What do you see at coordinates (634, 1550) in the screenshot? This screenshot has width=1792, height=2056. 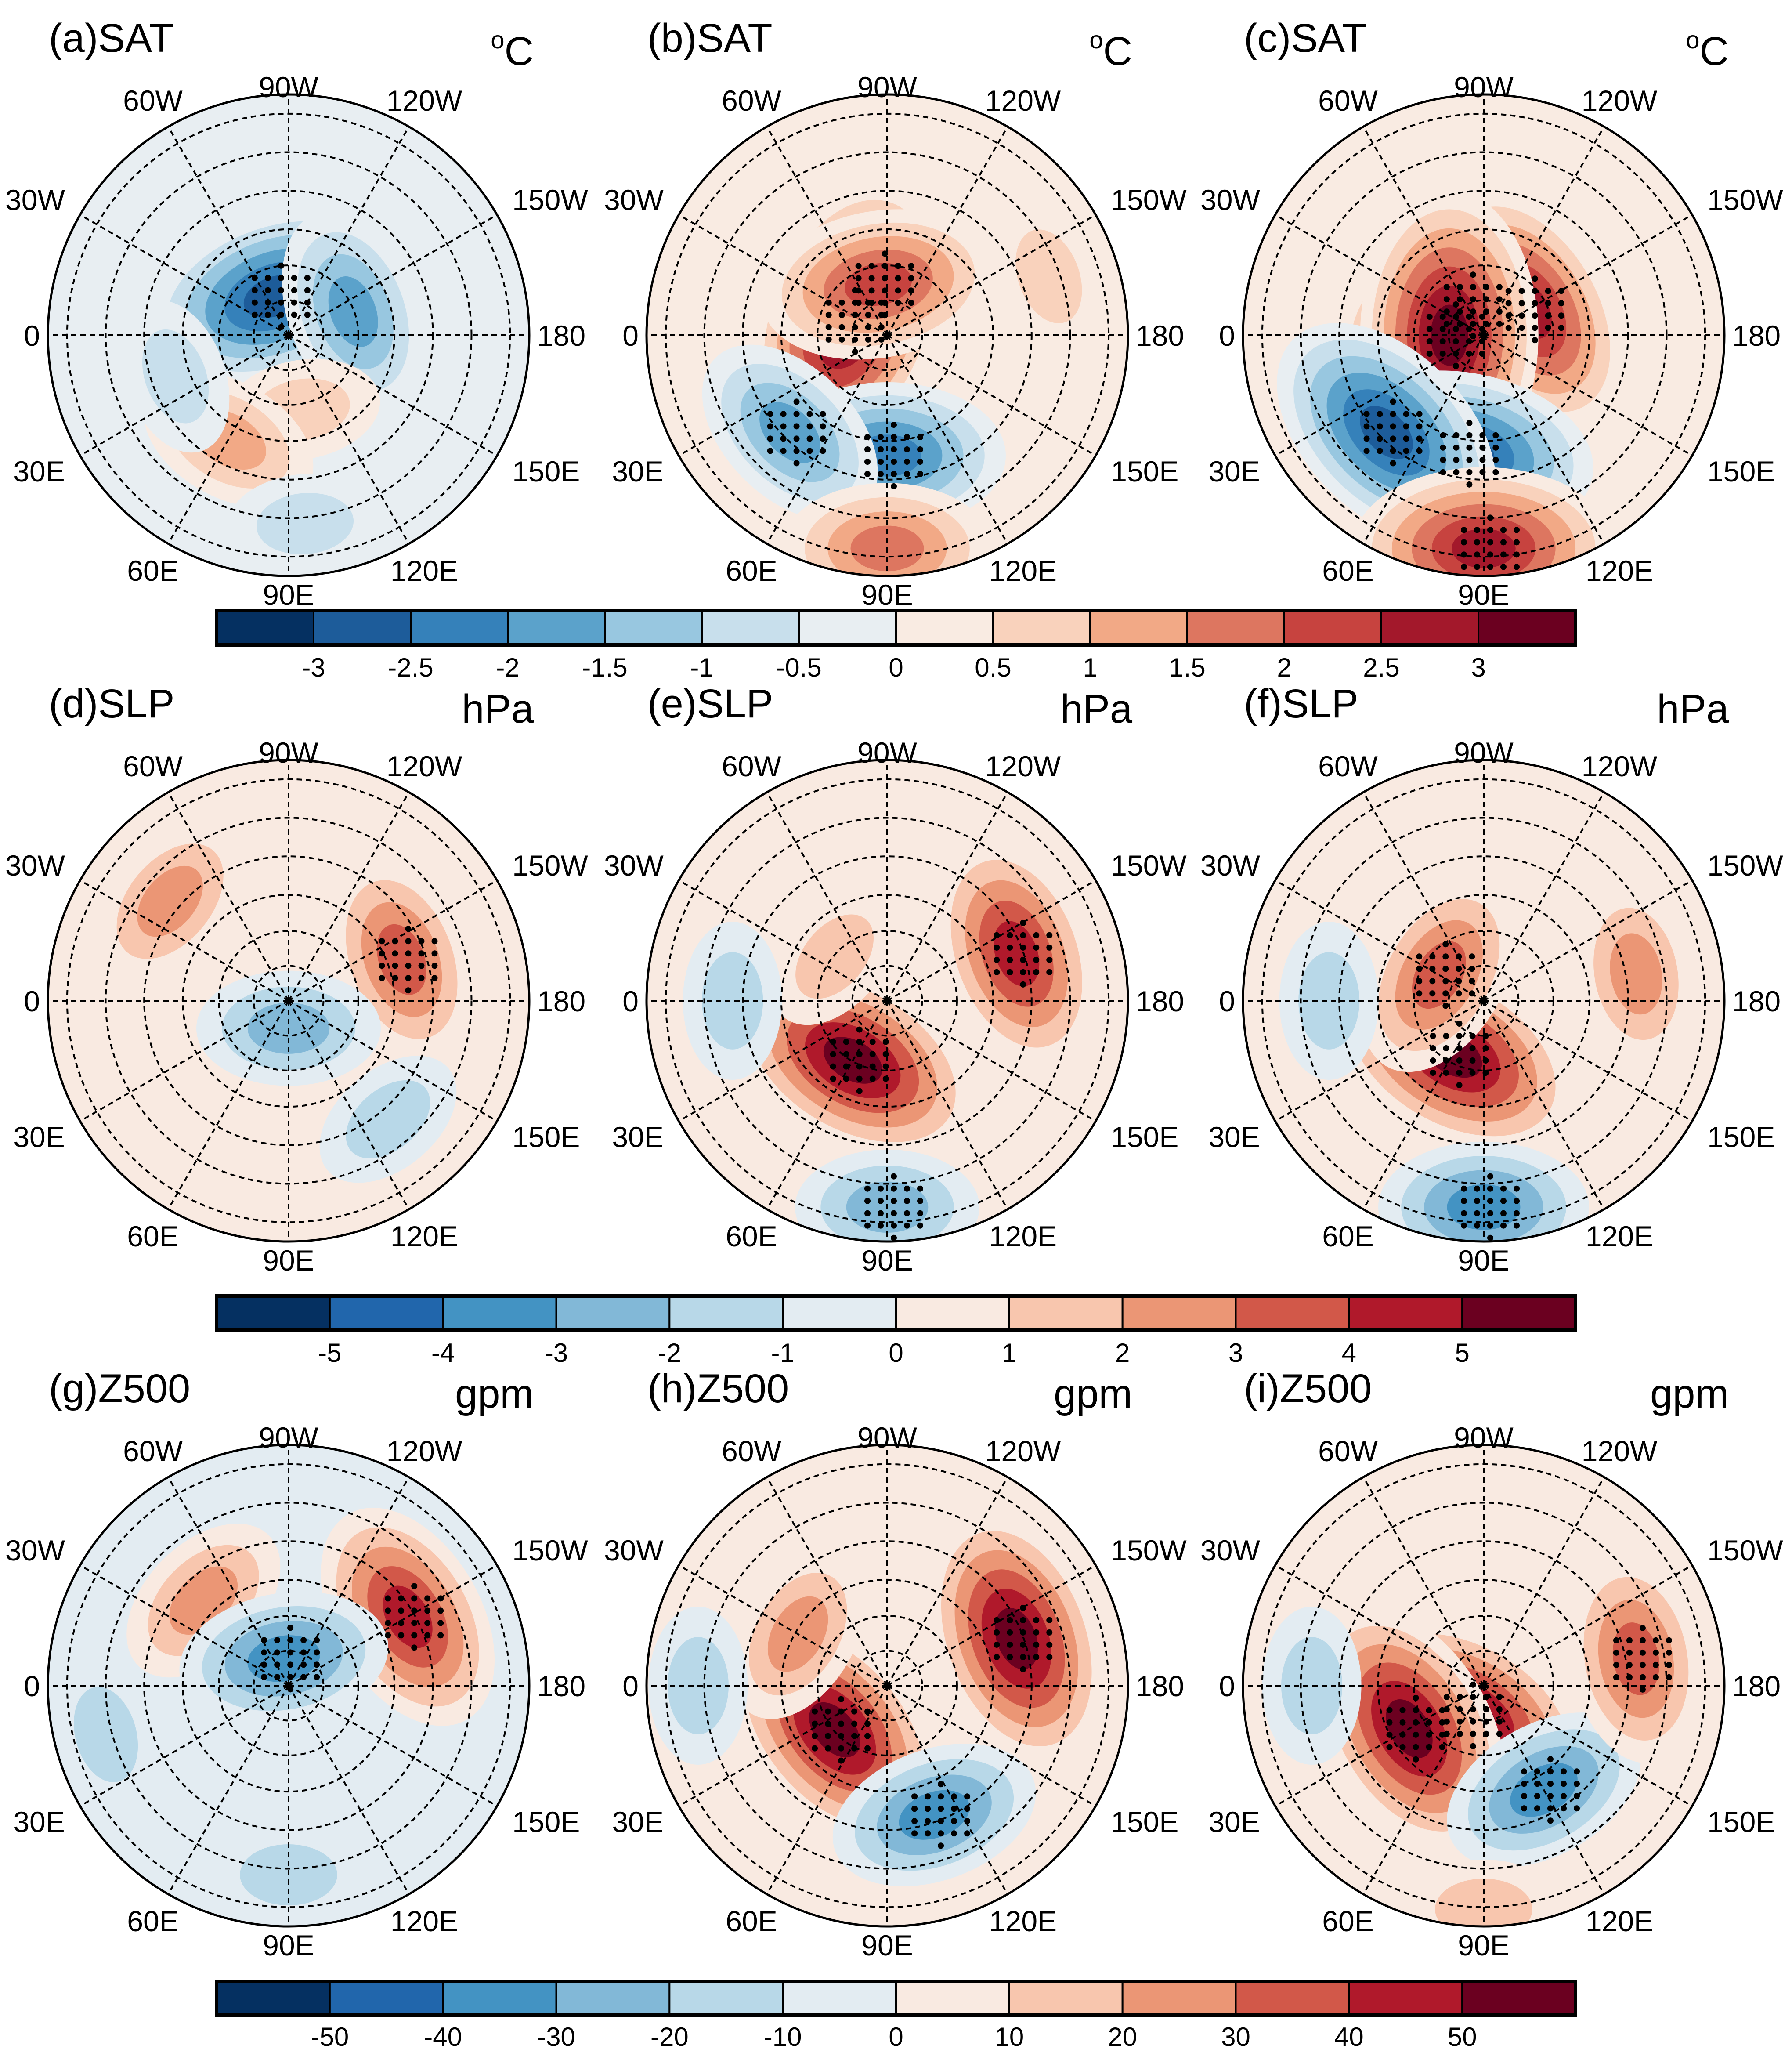 I see `longitude-label: 30W` at bounding box center [634, 1550].